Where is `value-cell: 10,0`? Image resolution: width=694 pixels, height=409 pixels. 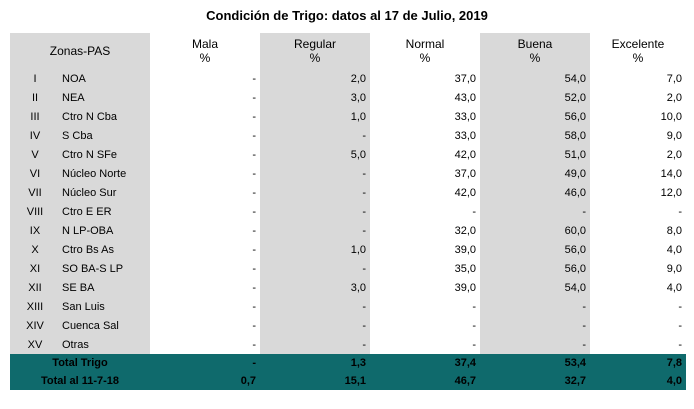
value-cell: 10,0 is located at coordinates (638, 116).